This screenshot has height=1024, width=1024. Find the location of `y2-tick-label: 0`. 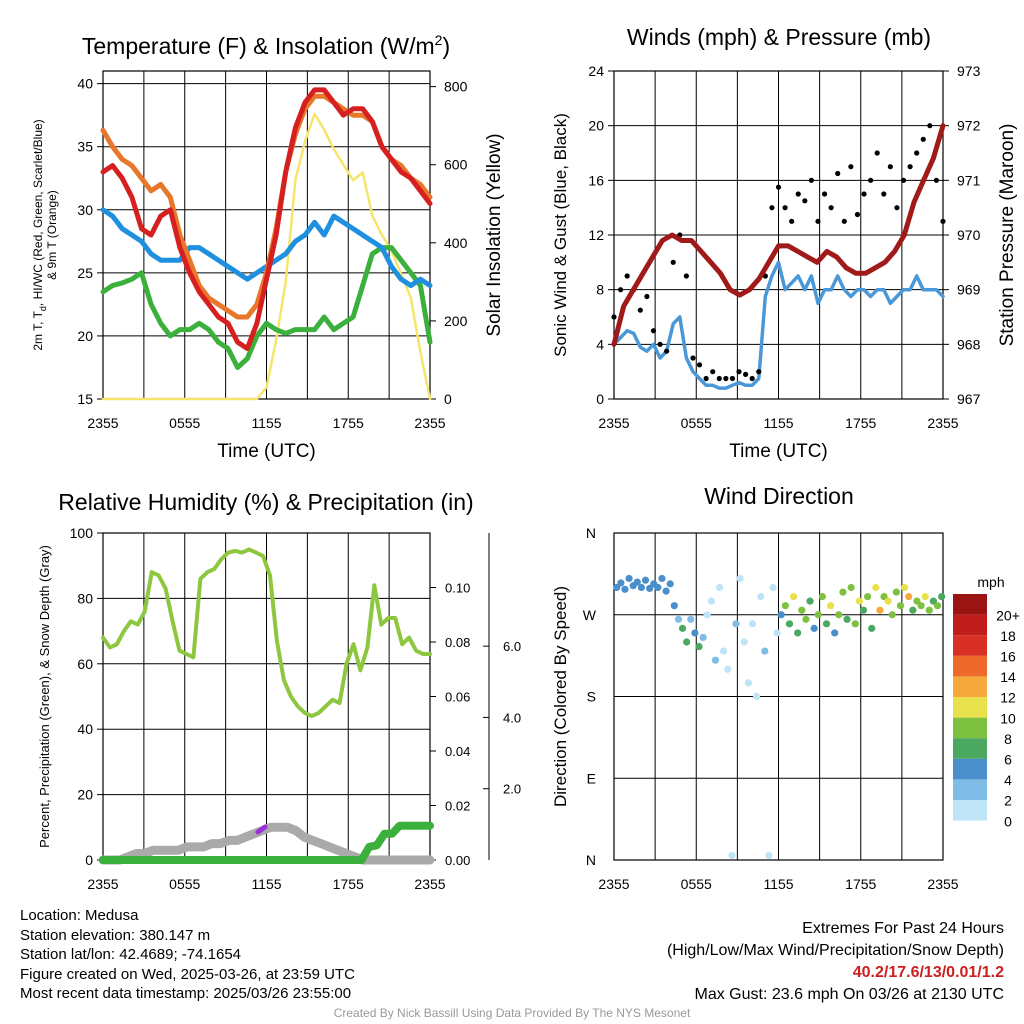

y2-tick-label: 0 is located at coordinates (448, 399).